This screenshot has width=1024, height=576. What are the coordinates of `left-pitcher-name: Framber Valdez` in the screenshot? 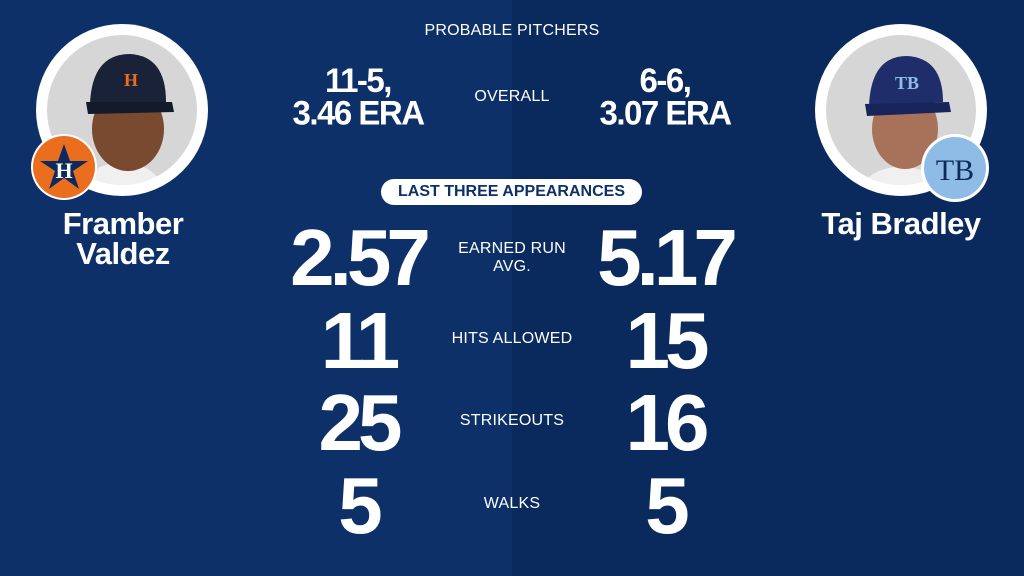 It's located at (123, 238).